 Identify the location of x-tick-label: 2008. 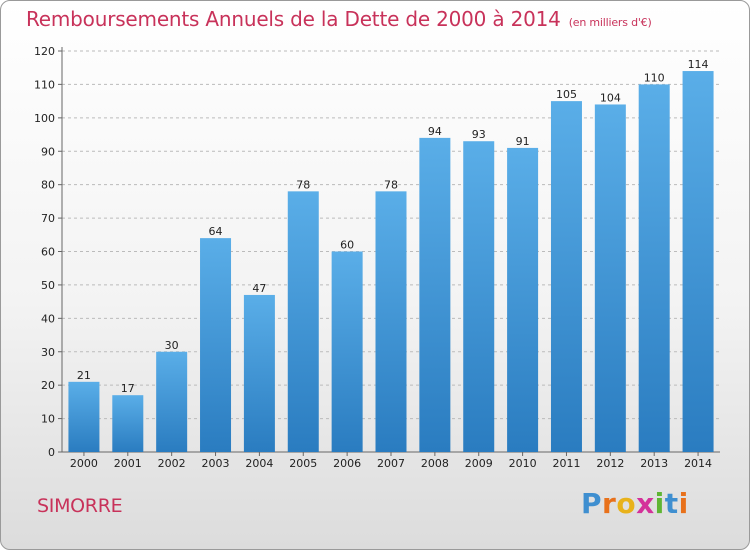
(435, 463).